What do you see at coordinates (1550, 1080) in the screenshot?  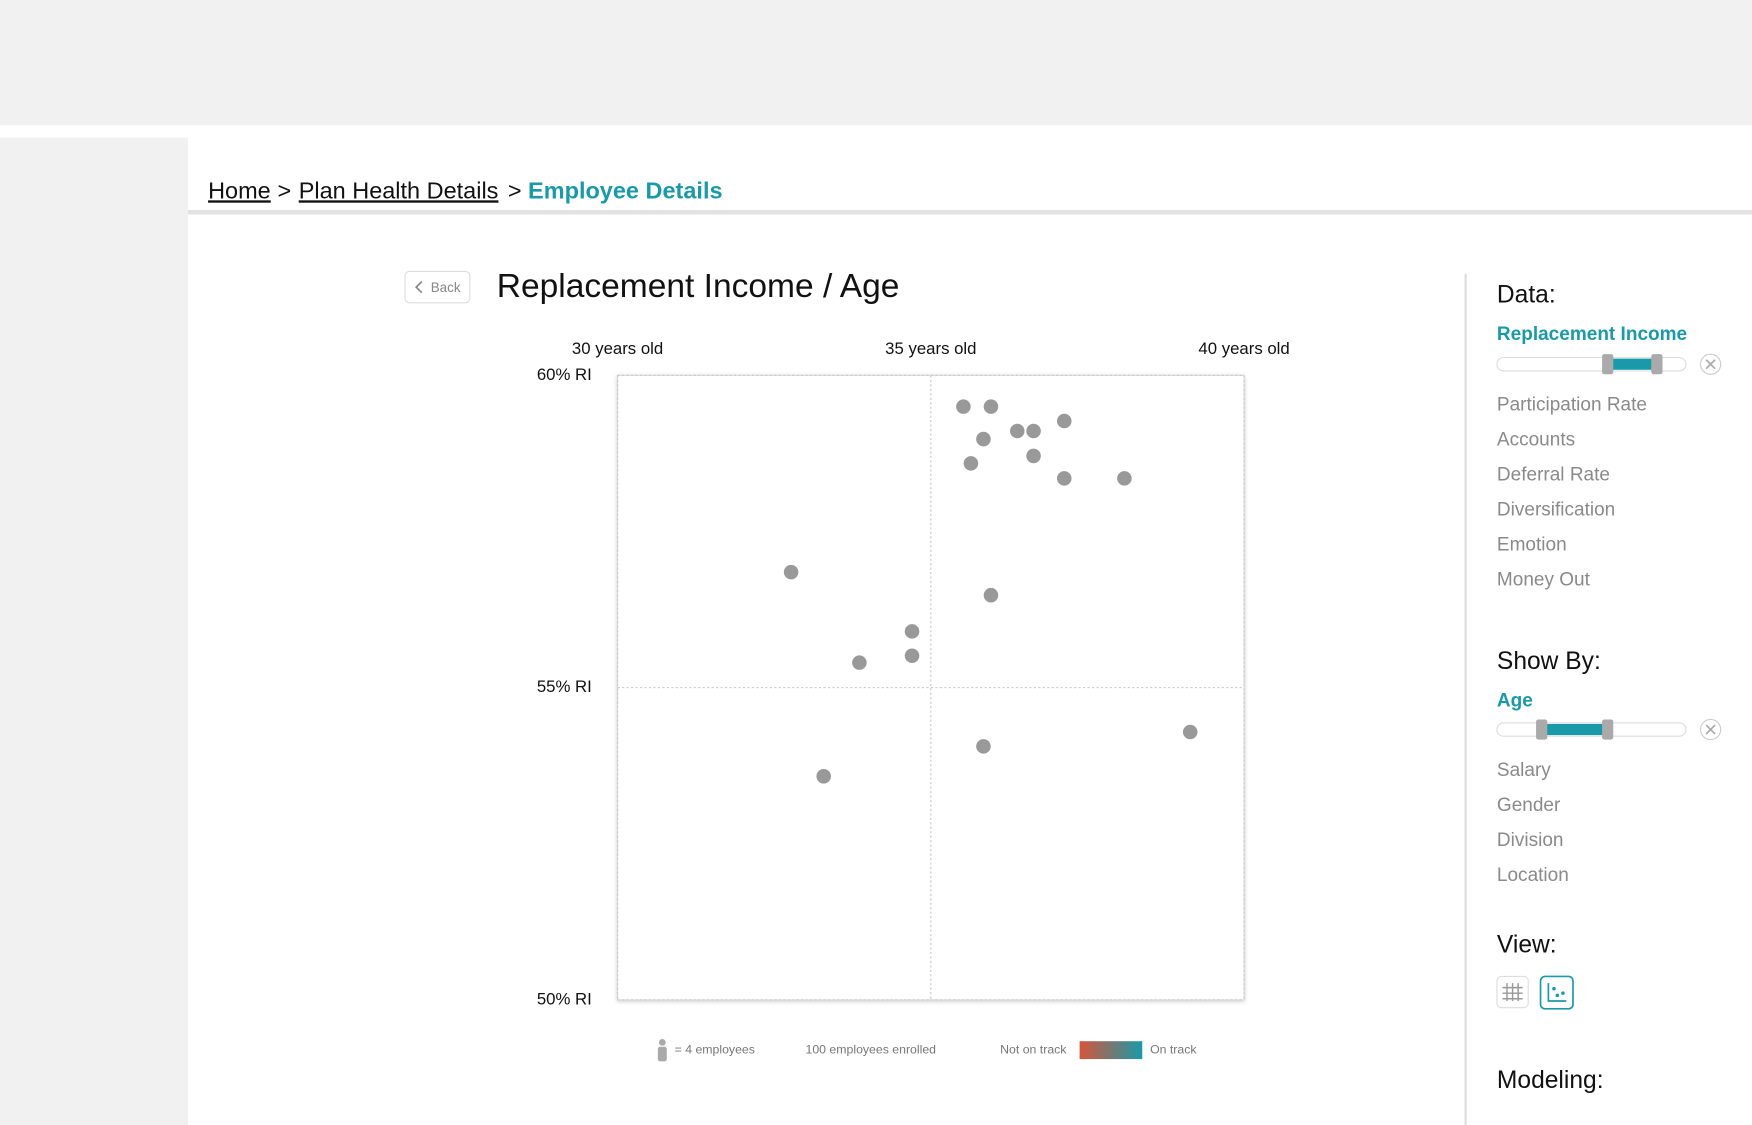 I see `panel-heading: Modeling:` at bounding box center [1550, 1080].